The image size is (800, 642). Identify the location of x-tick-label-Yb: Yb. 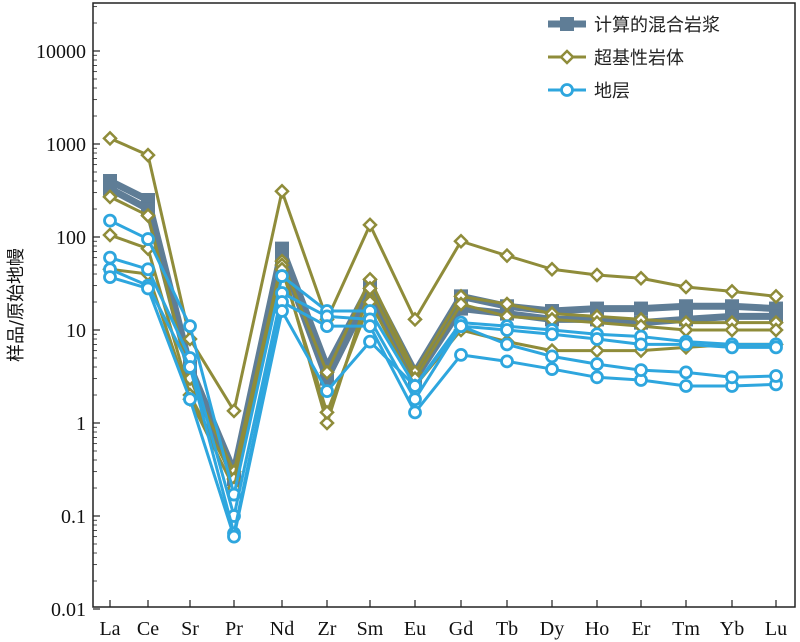
(732, 629).